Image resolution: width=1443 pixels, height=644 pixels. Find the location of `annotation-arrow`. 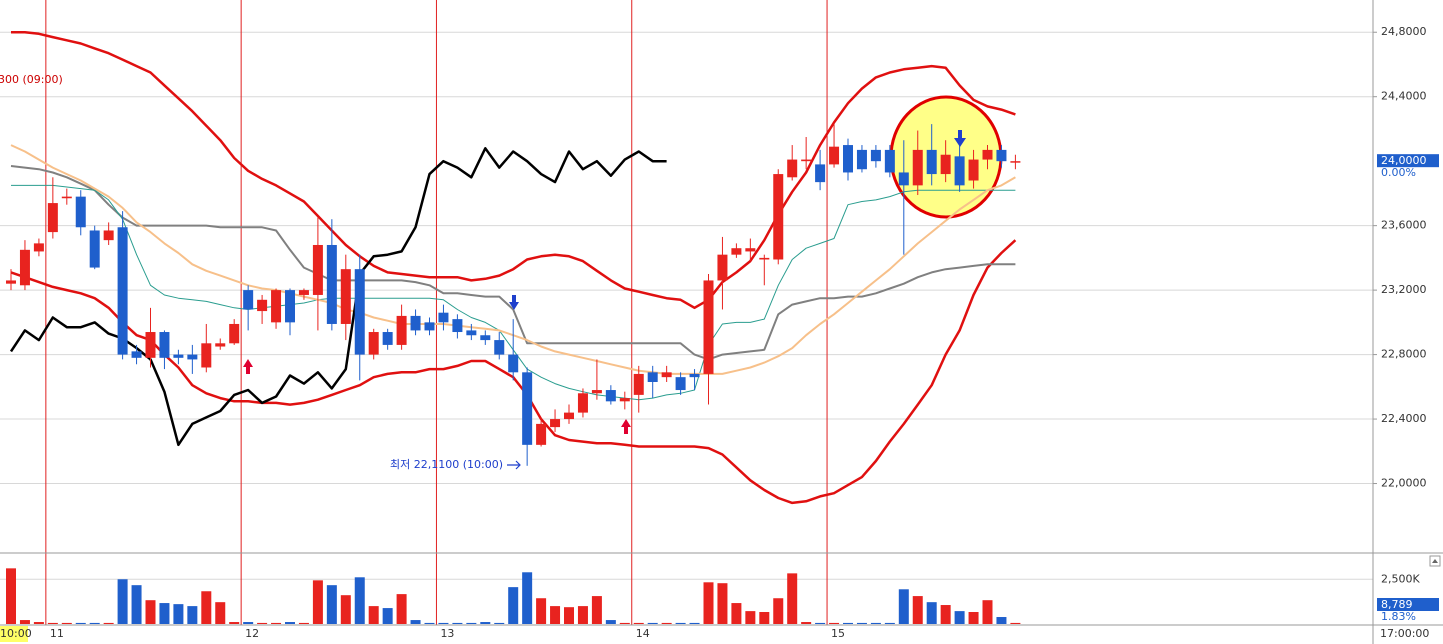

annotation-arrow is located at coordinates (514, 465).